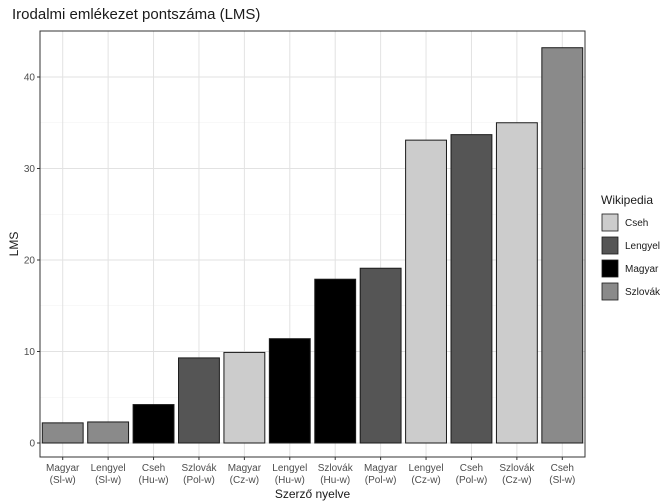 The image size is (667, 503). Describe the element at coordinates (136, 14) in the screenshot. I see `chart-title: Irodalmi emlékezet pontszáma (LMS)` at that location.